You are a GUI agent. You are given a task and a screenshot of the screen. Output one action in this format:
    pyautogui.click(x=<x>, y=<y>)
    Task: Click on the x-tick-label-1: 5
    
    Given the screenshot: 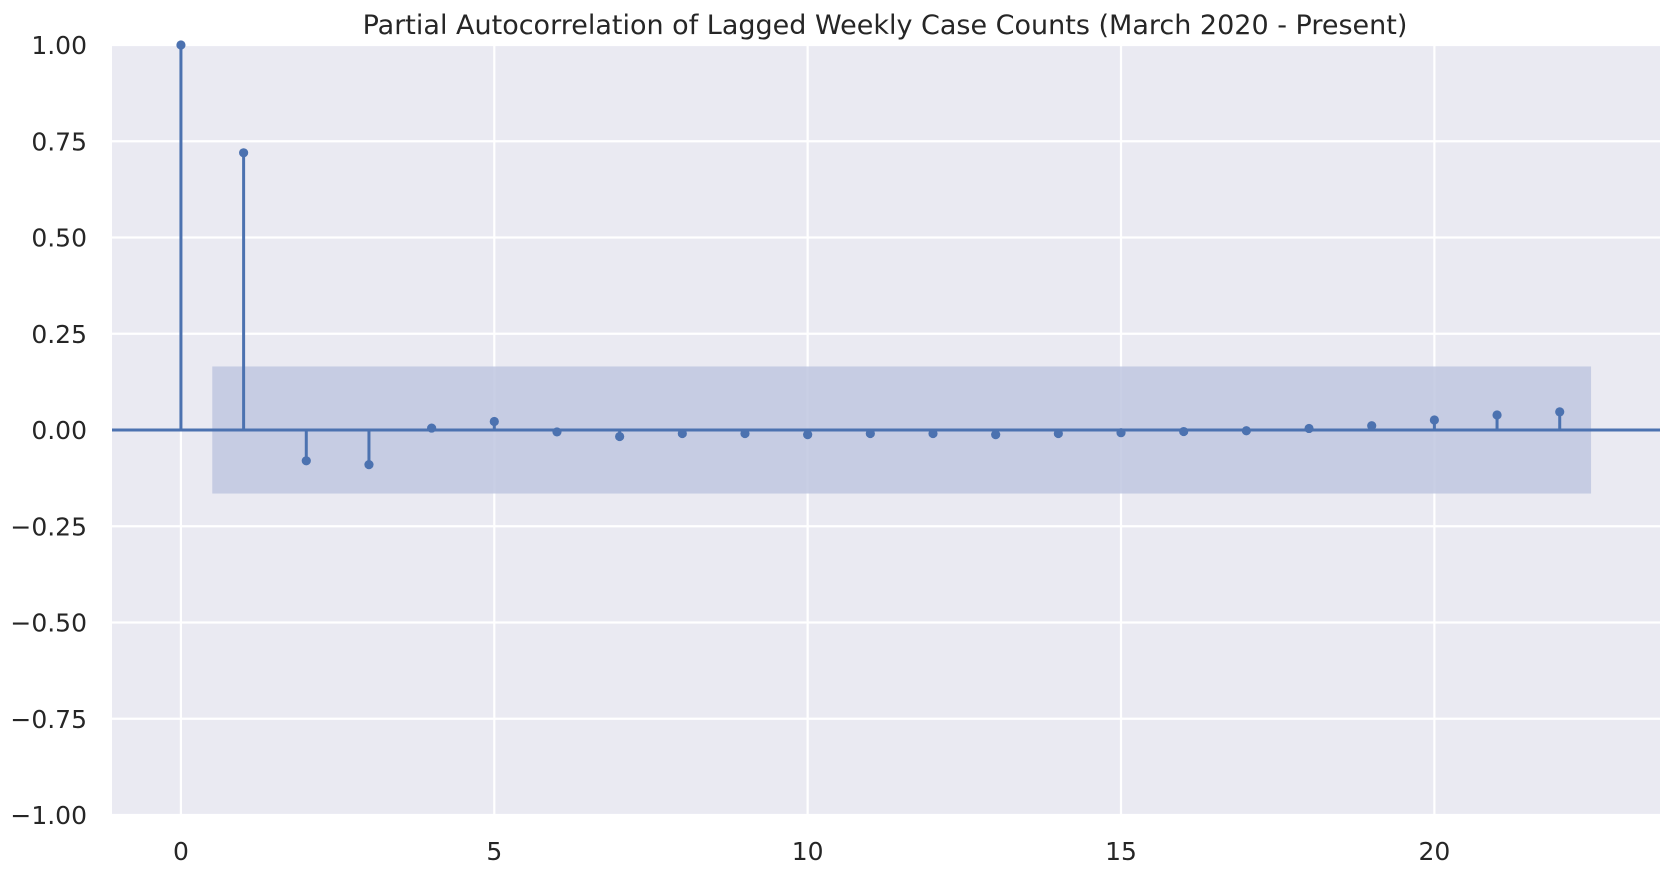 What is the action you would take?
    pyautogui.click(x=494, y=851)
    